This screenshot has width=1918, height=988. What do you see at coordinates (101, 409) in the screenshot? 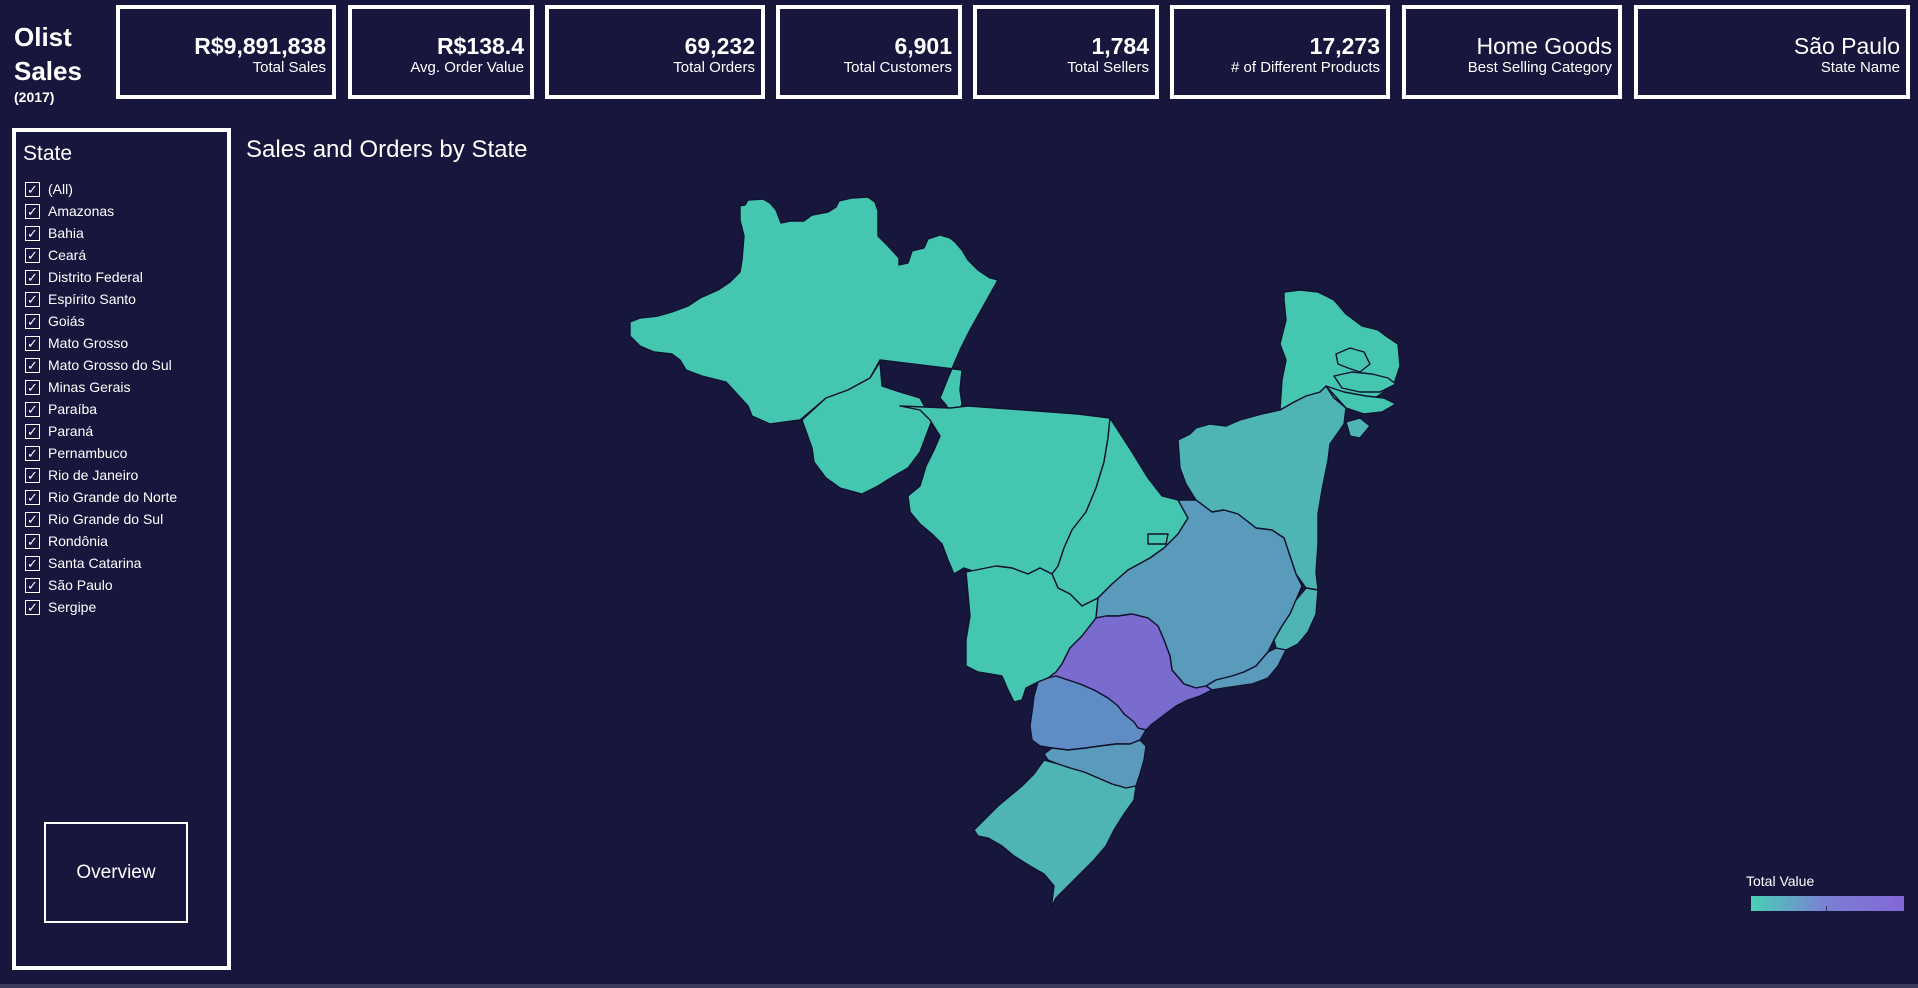
I see `filter-item-paraiba: ✓ Paraíba` at bounding box center [101, 409].